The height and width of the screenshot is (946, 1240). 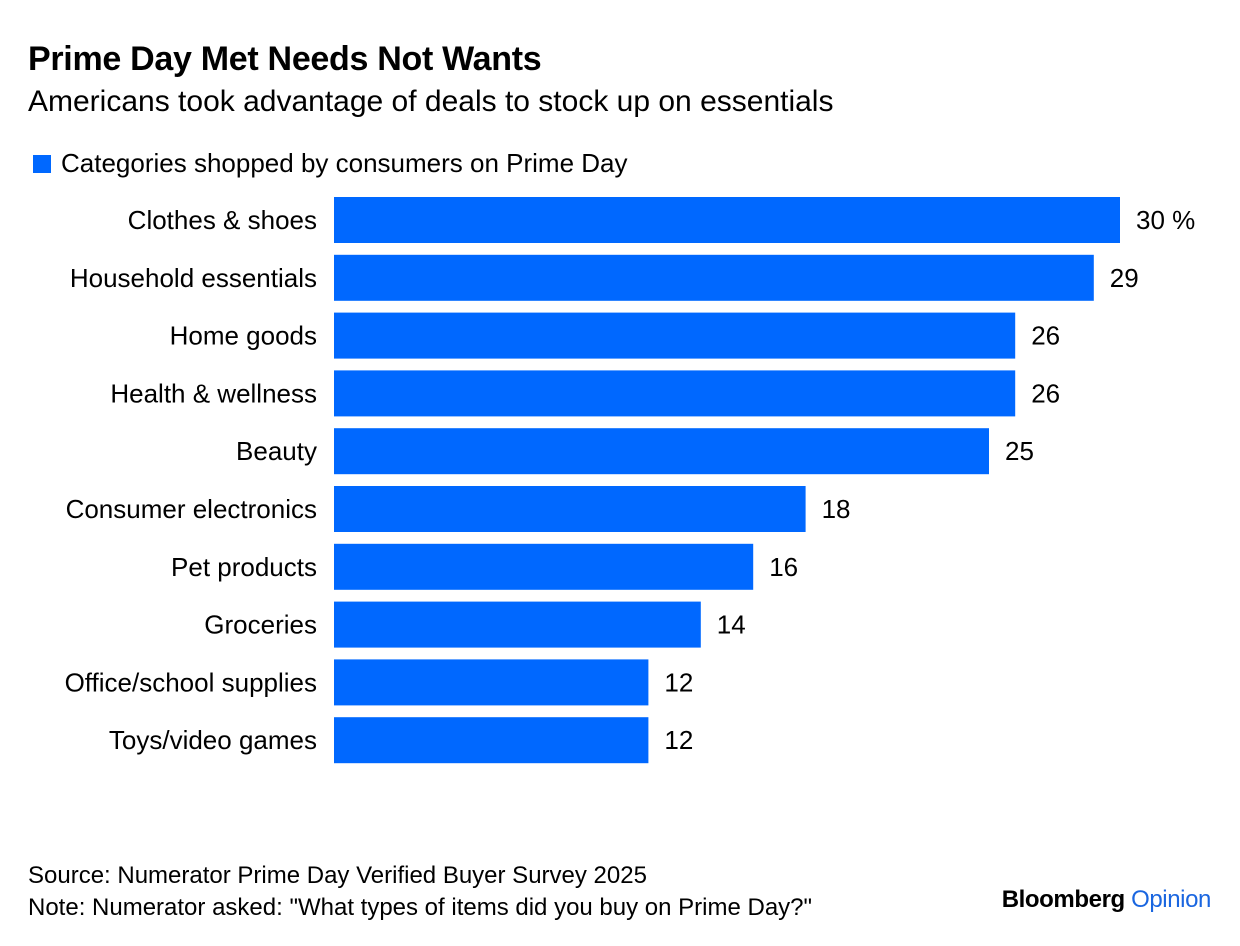 I want to click on brand-name: Bloomberg, so click(x=1063, y=899).